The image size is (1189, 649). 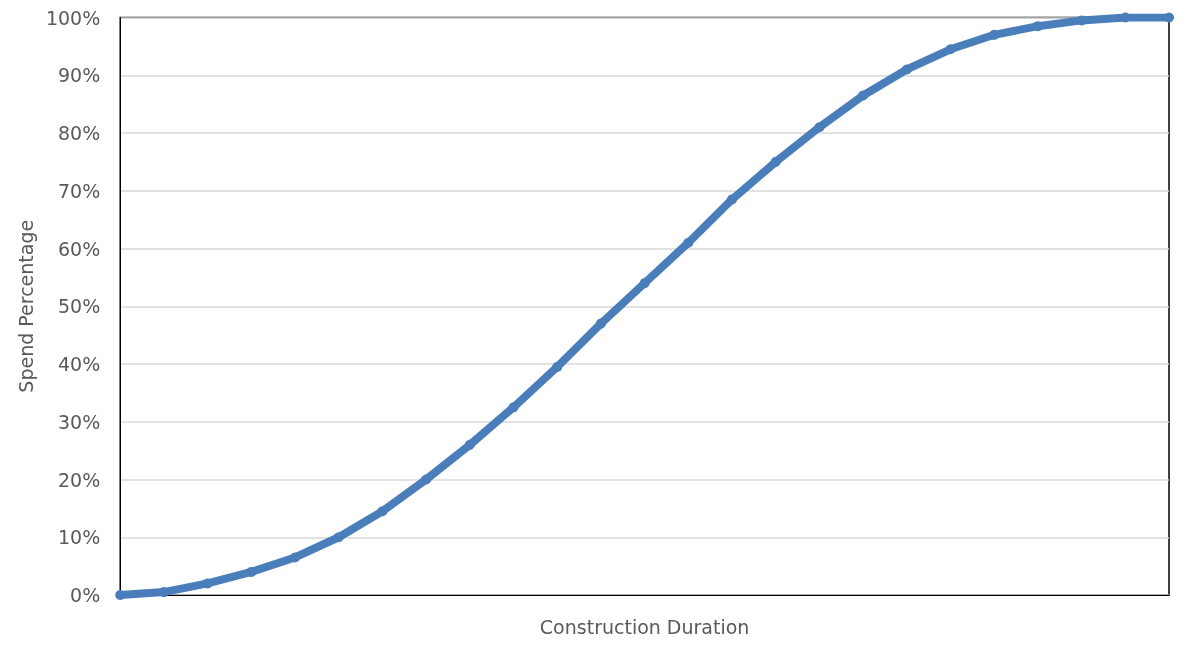 What do you see at coordinates (79, 537) in the screenshot?
I see `y-tick-label: 10%` at bounding box center [79, 537].